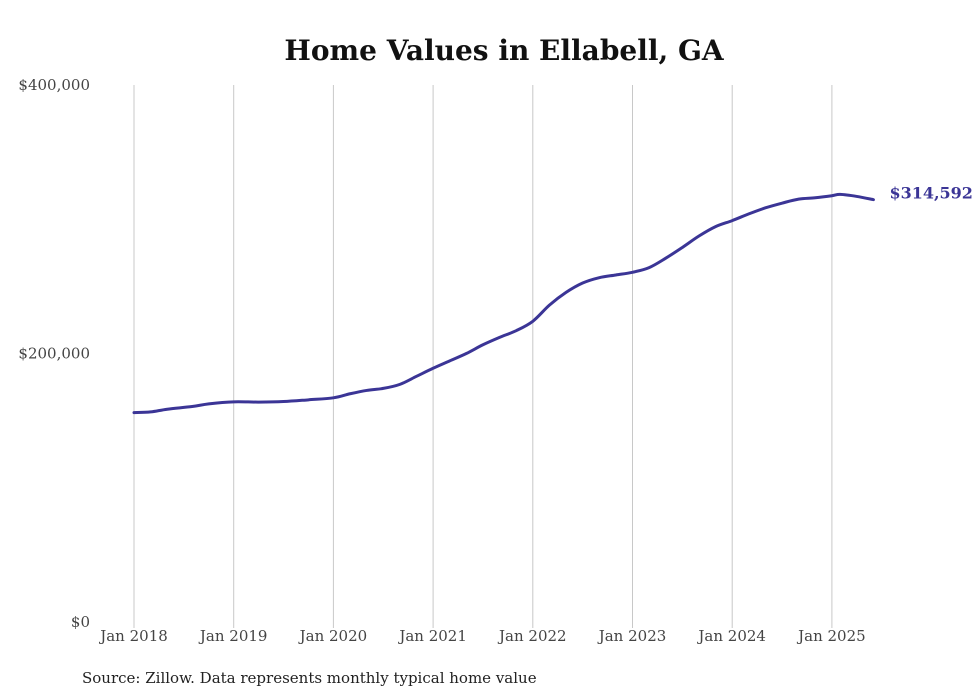 The width and height of the screenshot is (980, 699). I want to click on x-tick-label: Jan 2019, so click(233, 636).